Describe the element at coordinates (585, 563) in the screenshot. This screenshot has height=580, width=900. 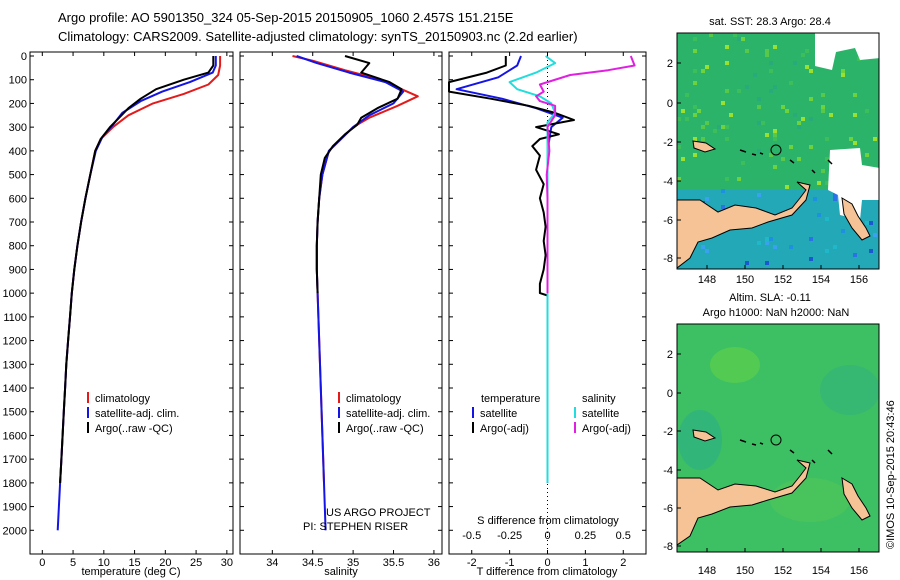
I see `x-tick-label: 1` at that location.